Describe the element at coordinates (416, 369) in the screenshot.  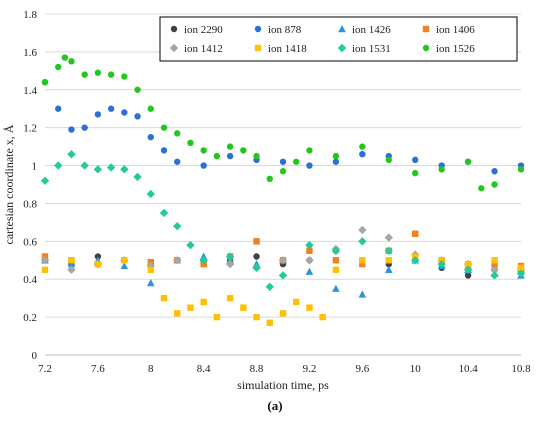
I see `x-tick-label: 10` at that location.